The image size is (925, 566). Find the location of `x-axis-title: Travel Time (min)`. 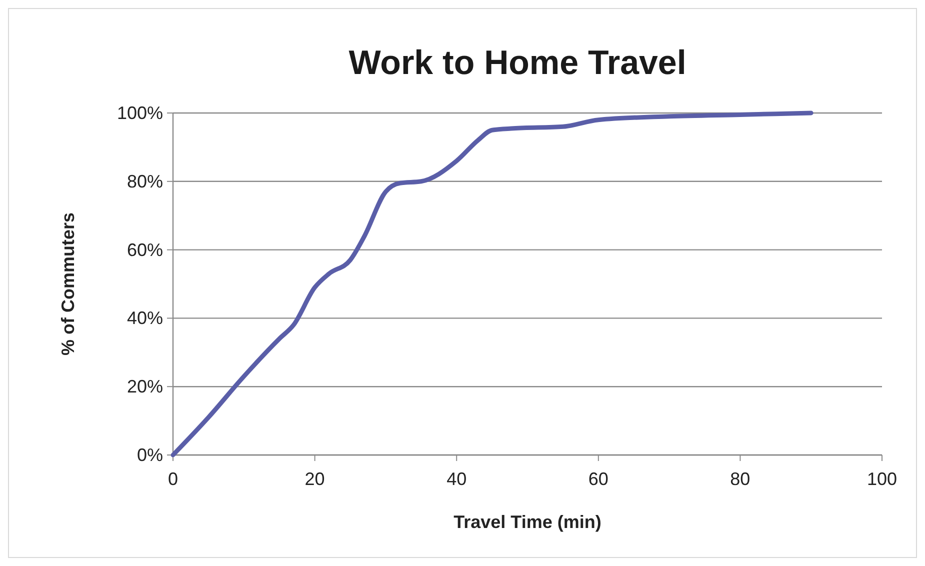

x-axis-title: Travel Time (min) is located at coordinates (528, 522).